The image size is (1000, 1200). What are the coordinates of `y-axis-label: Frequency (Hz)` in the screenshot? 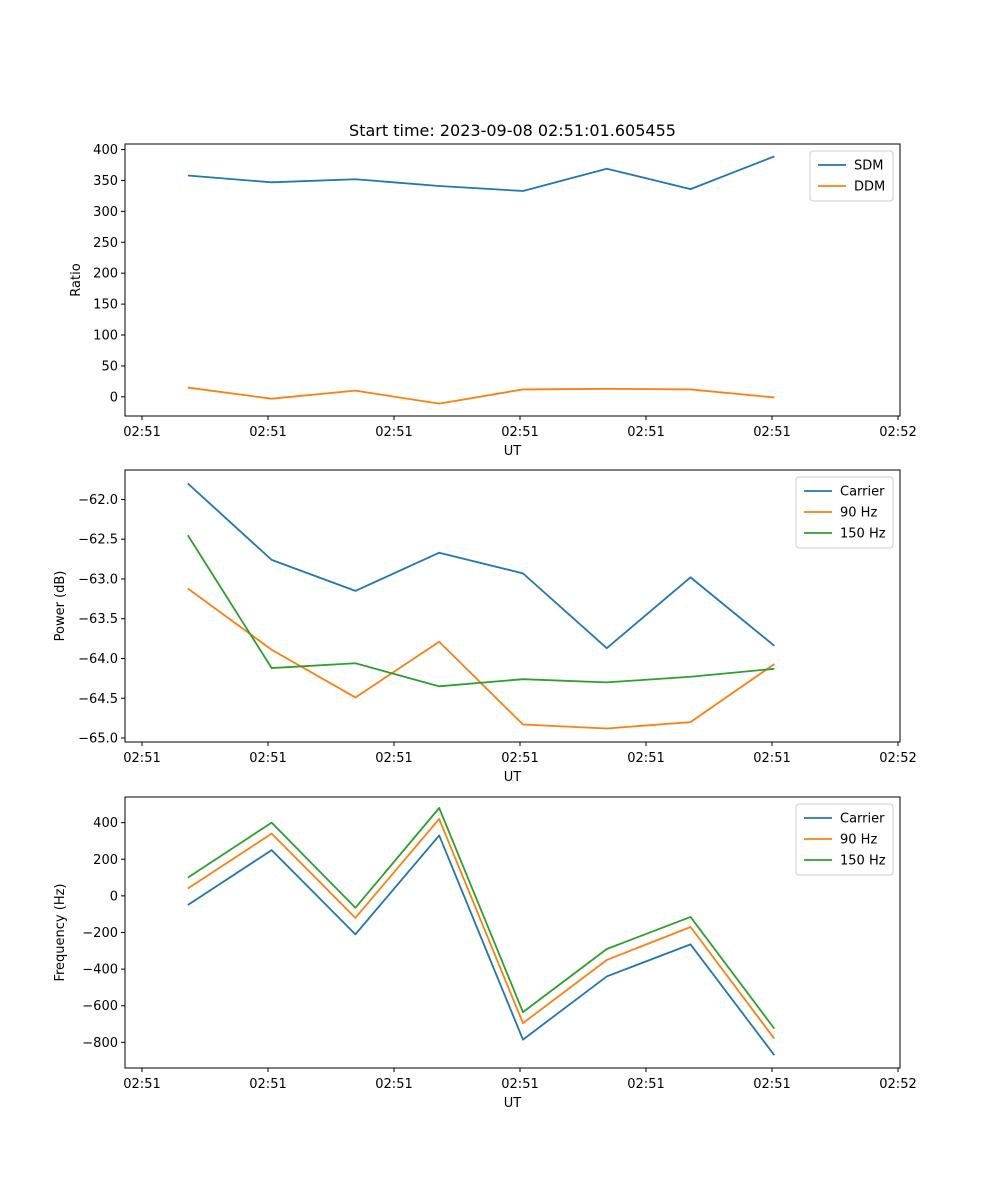 It's located at (60, 932).